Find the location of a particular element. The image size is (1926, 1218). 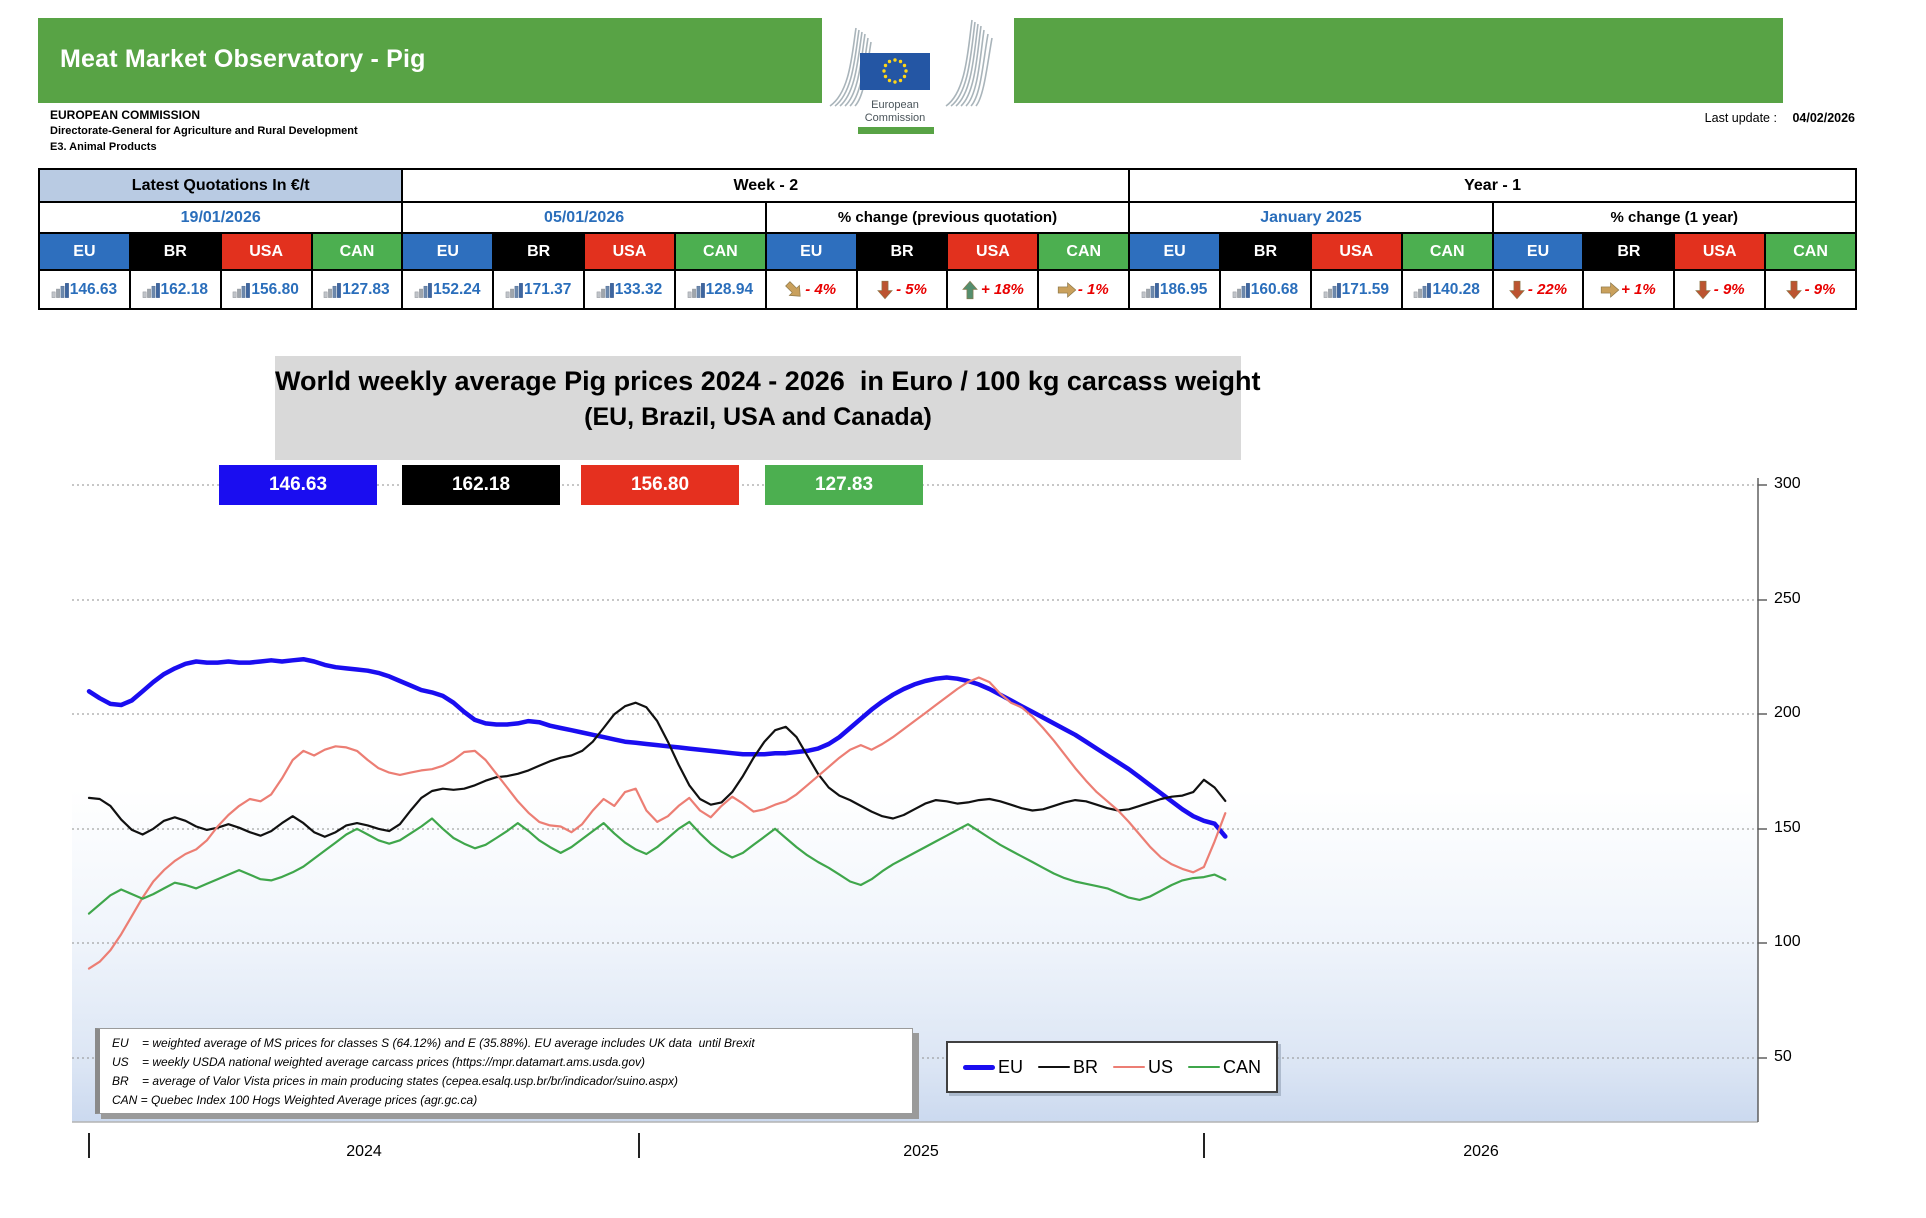

latest-value-box-br: 162.18 is located at coordinates (481, 485).